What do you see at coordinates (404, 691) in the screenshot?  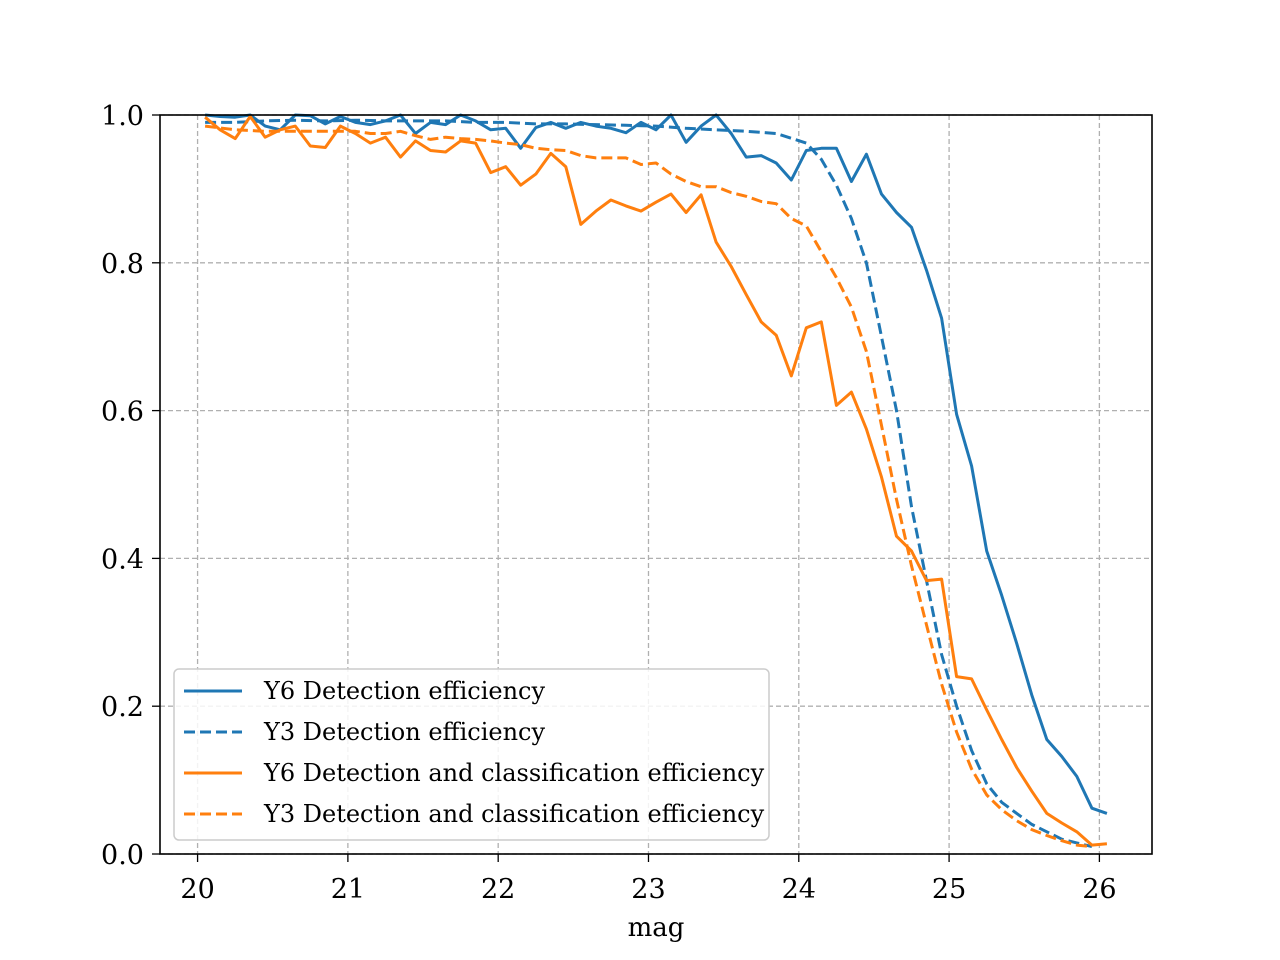 I see `legend-label: Y6 Detection efficiency` at bounding box center [404, 691].